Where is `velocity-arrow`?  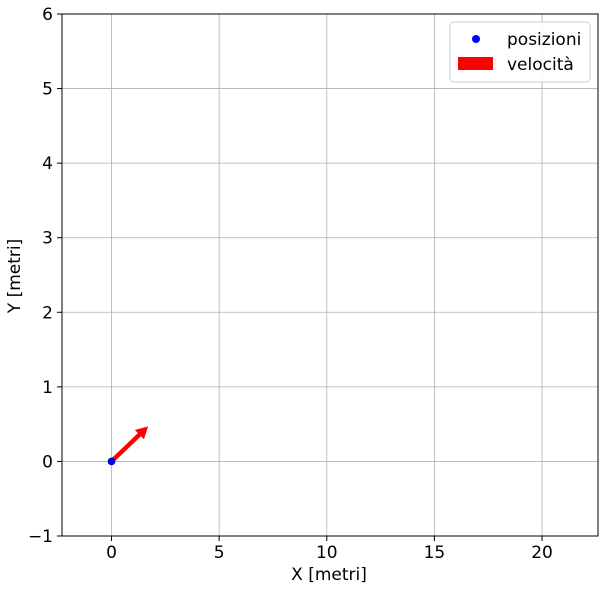
velocity-arrow is located at coordinates (129, 444).